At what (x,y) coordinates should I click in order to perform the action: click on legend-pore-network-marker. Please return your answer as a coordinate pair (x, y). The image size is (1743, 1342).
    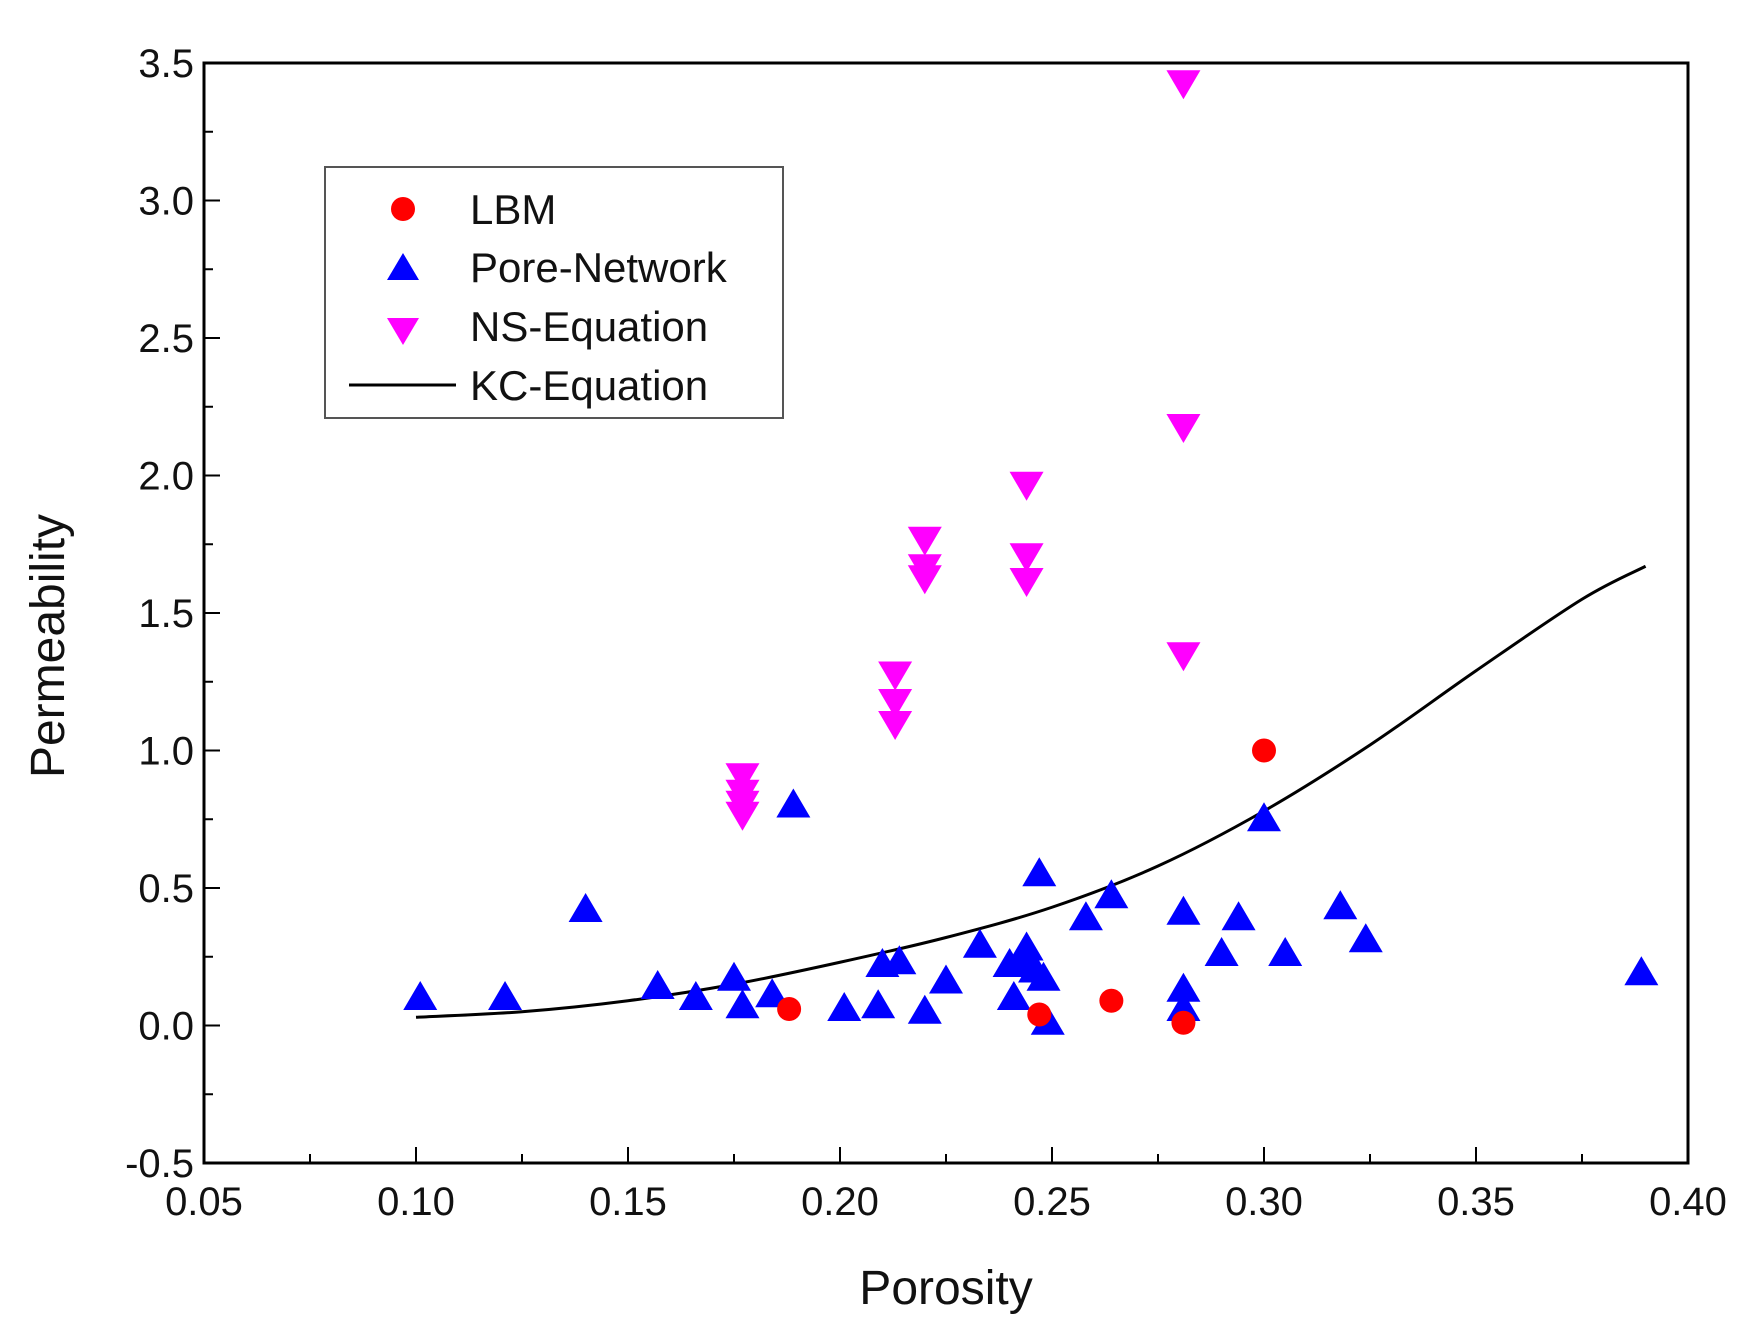
    Looking at the image, I should click on (403, 266).